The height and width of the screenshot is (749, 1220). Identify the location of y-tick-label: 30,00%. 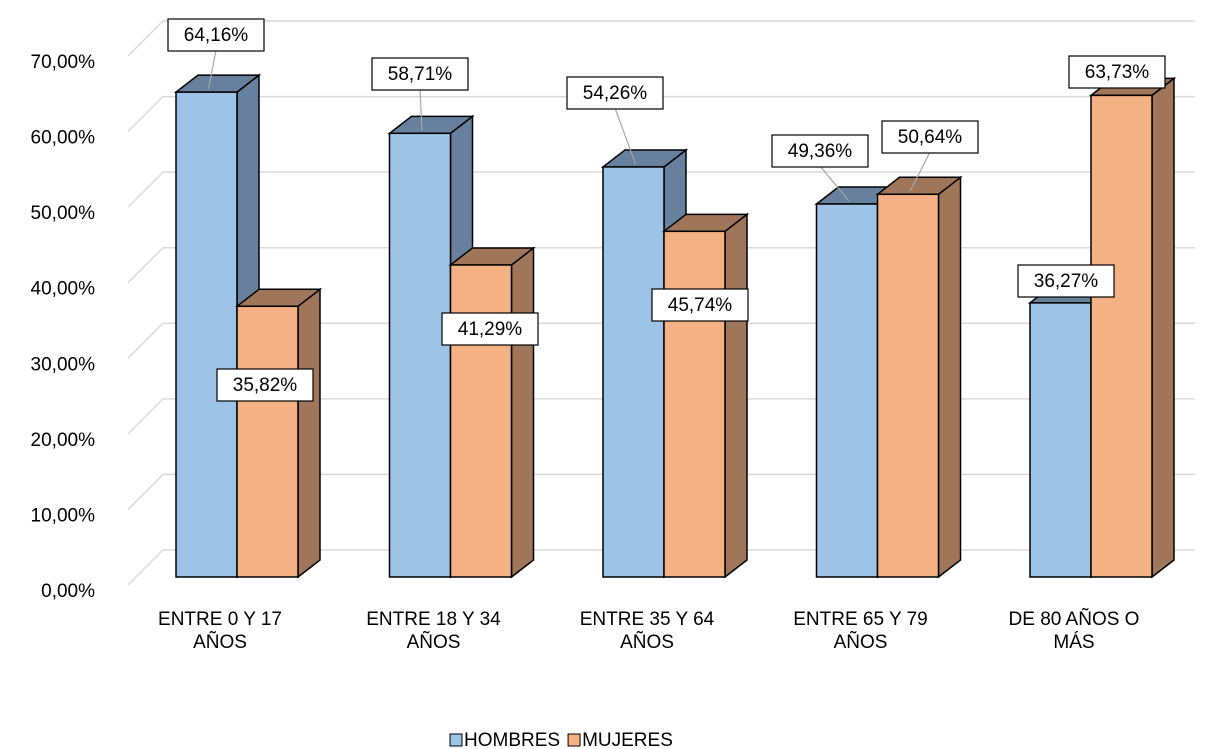
(63, 364).